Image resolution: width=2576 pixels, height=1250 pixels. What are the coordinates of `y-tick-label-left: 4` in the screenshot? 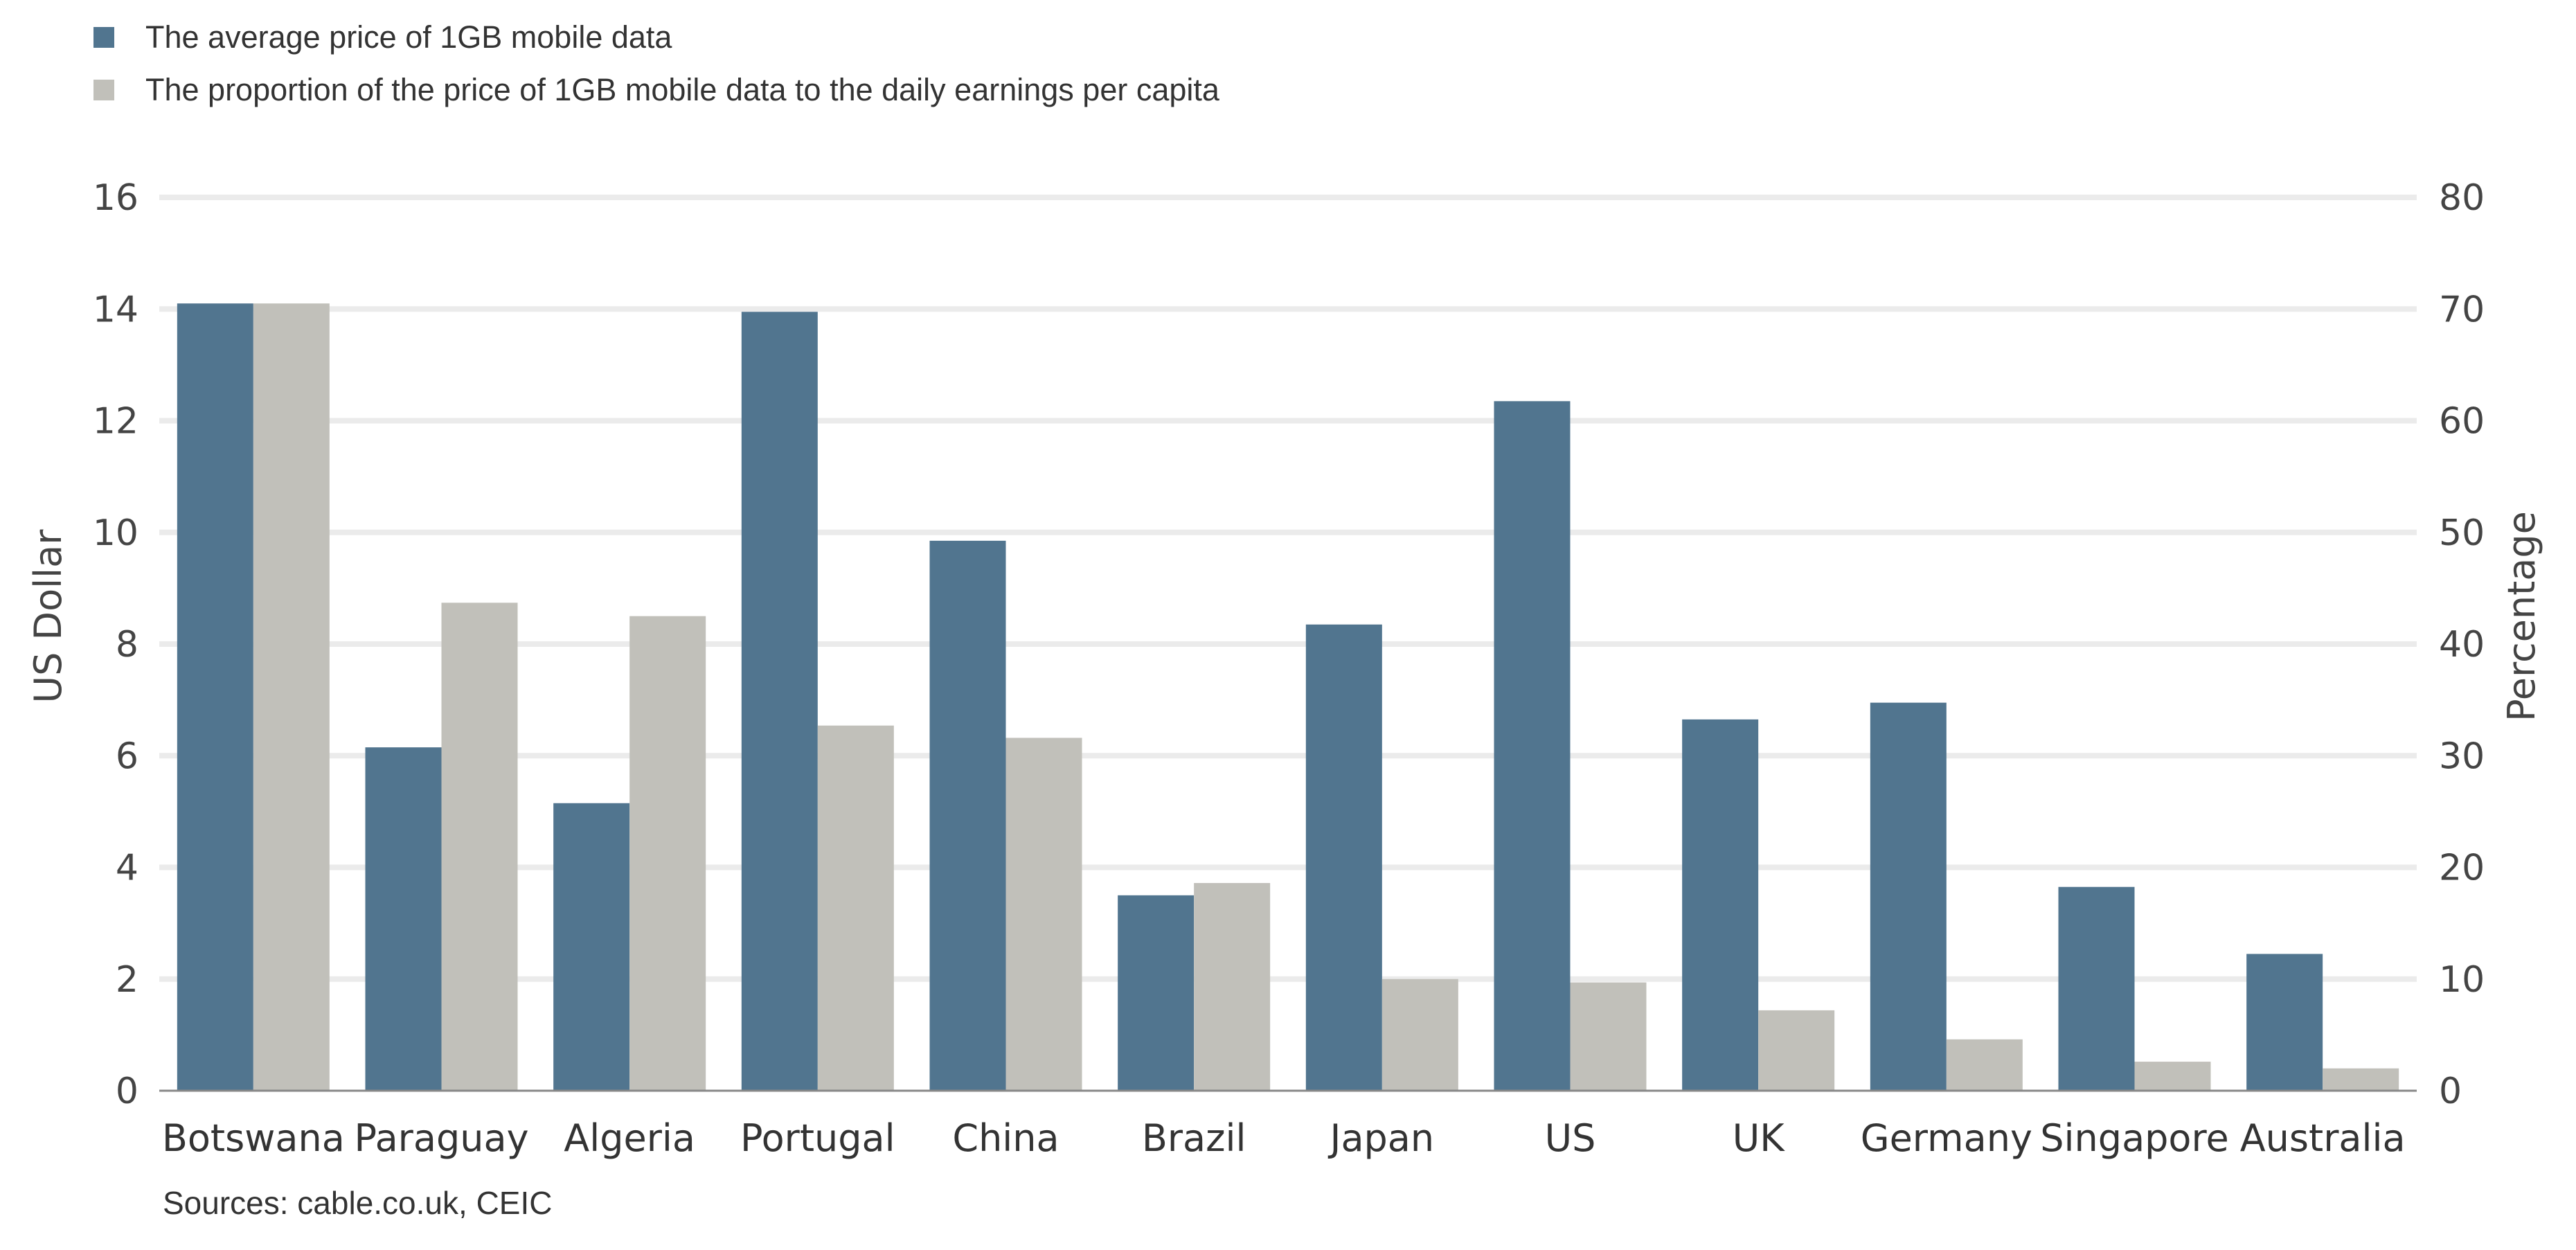 It's located at (127, 869).